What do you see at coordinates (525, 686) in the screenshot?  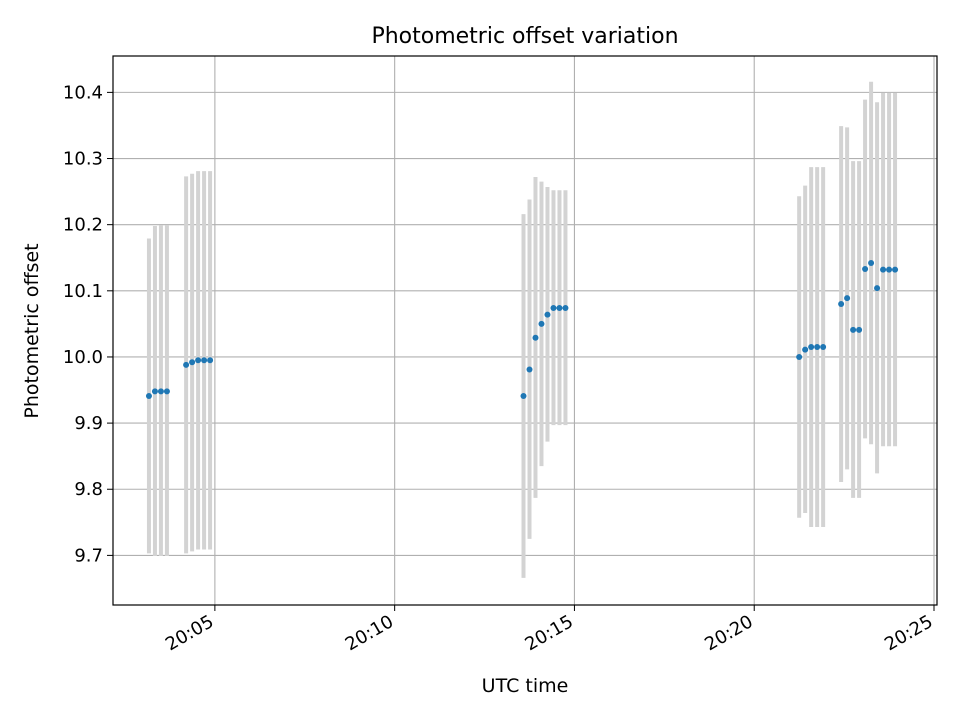 I see `x-axis-label: UTC time` at bounding box center [525, 686].